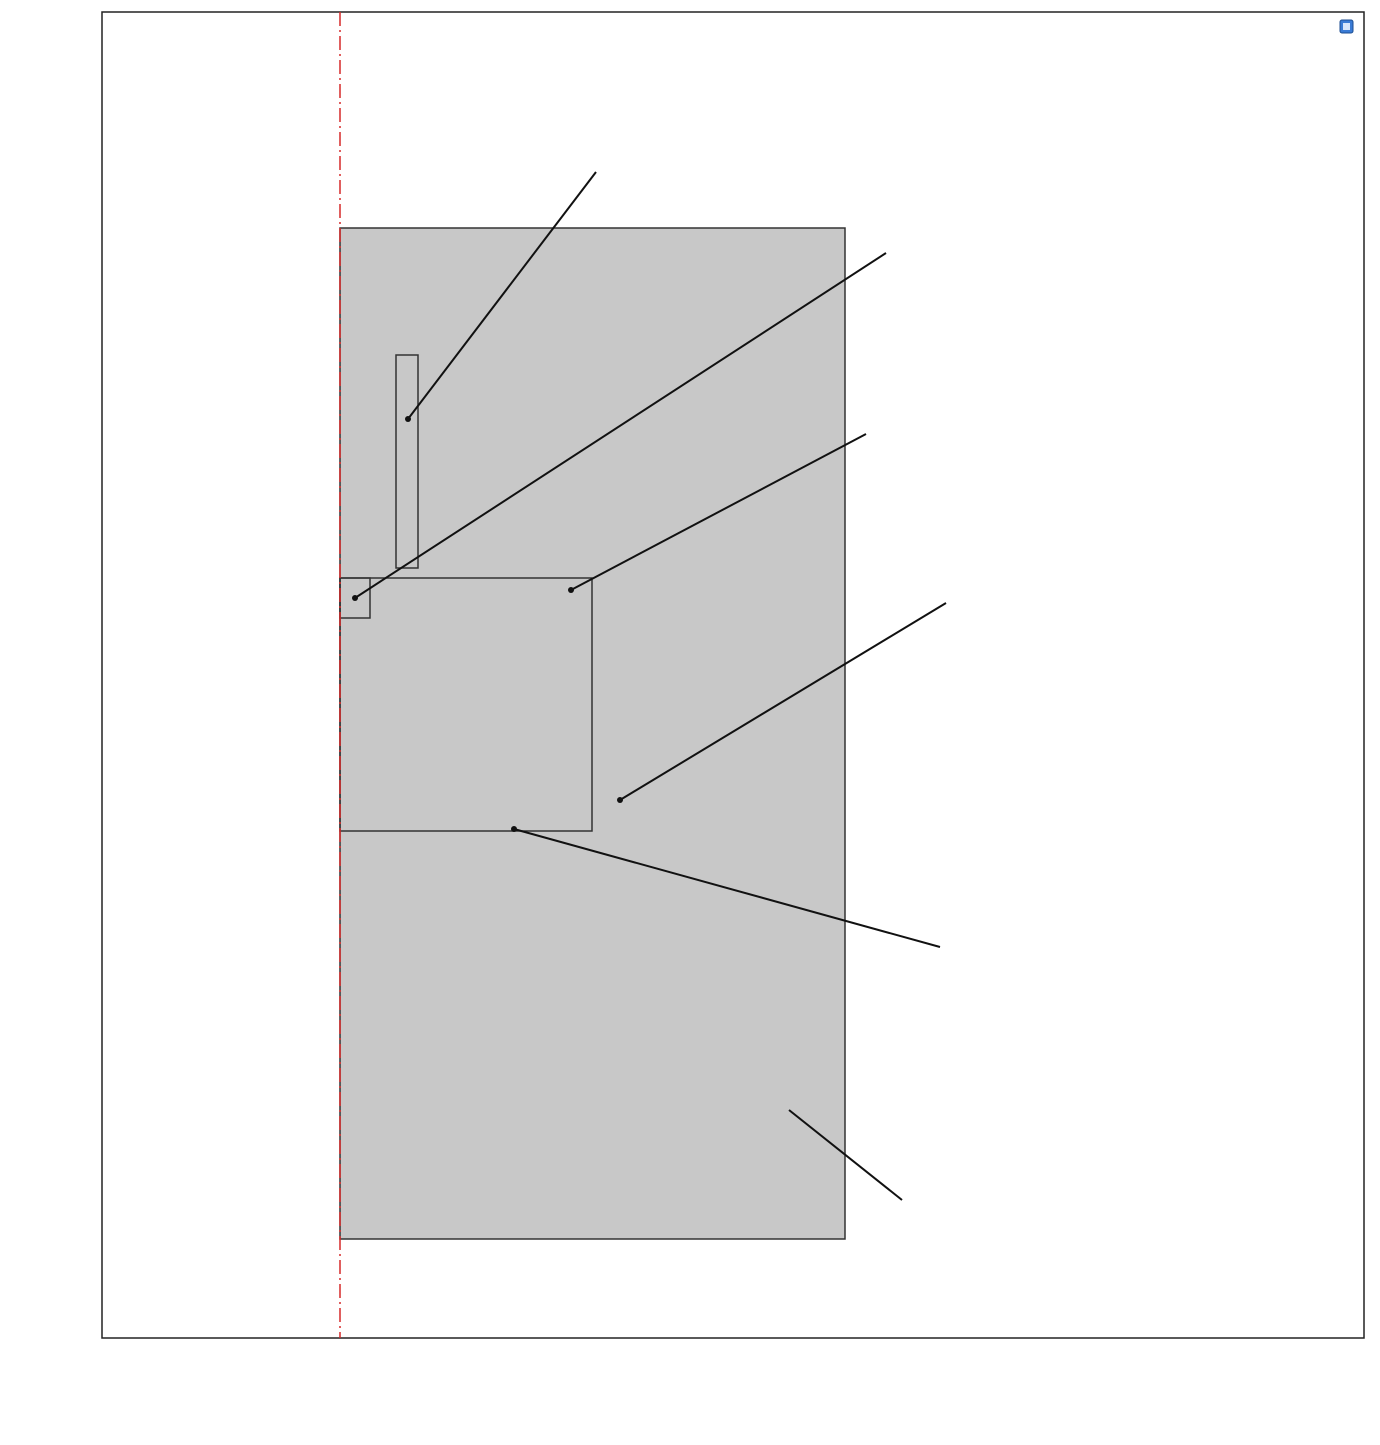 This screenshot has width=1380, height=1445. What do you see at coordinates (783, 701) in the screenshot?
I see `leader-rf-antenna` at bounding box center [783, 701].